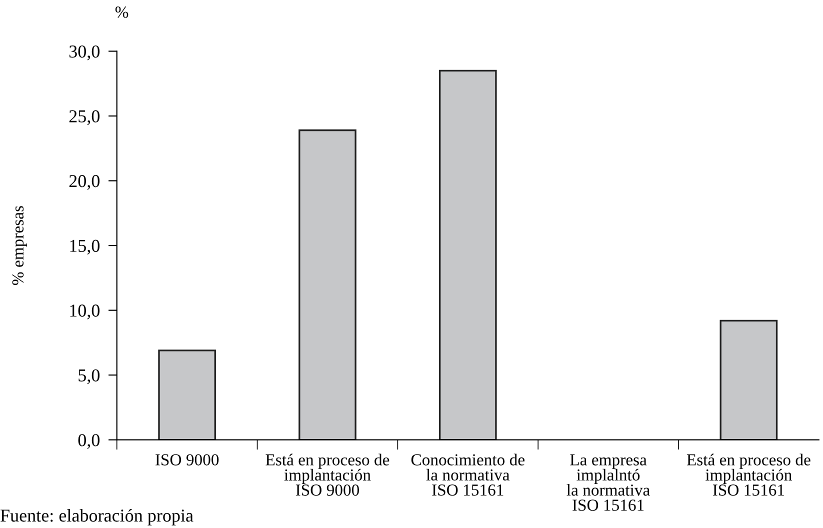 Image resolution: width=823 pixels, height=528 pixels. What do you see at coordinates (97, 517) in the screenshot?
I see `source-note: Fuente: elaboración propia` at bounding box center [97, 517].